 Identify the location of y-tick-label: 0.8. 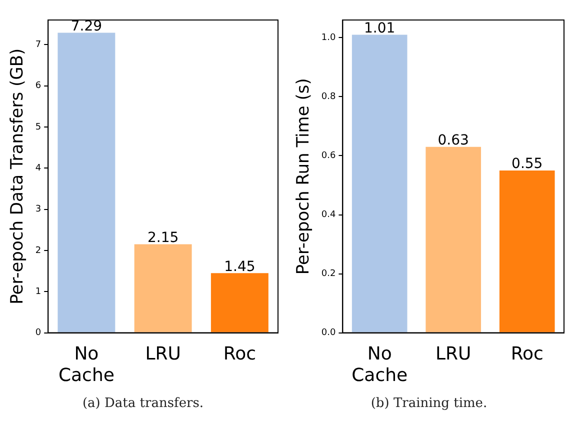
(328, 97).